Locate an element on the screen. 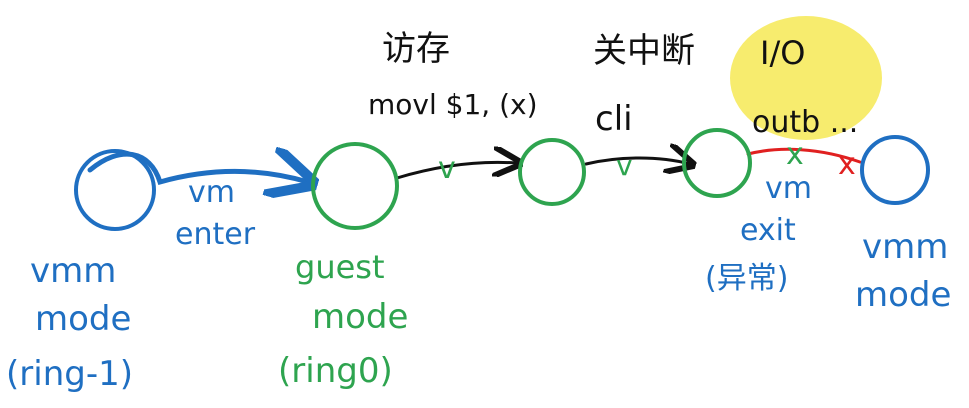  memory-access-arrow is located at coordinates (456, 171).